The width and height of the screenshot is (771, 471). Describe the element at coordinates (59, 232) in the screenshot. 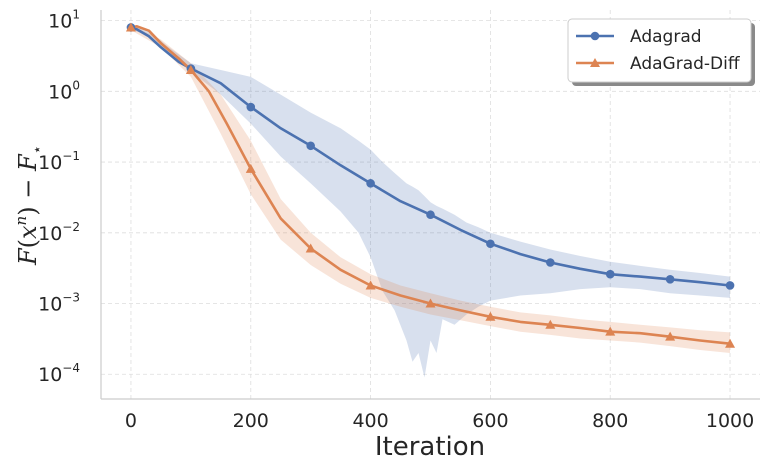

I see `y-tick-label: 10⁻²` at that location.